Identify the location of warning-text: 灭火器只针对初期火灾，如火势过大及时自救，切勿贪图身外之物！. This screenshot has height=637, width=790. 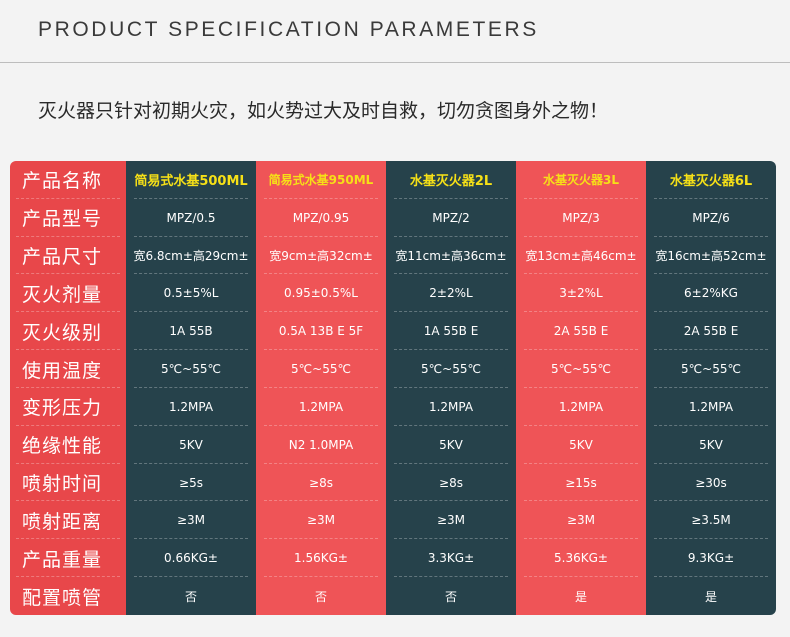
(323, 111).